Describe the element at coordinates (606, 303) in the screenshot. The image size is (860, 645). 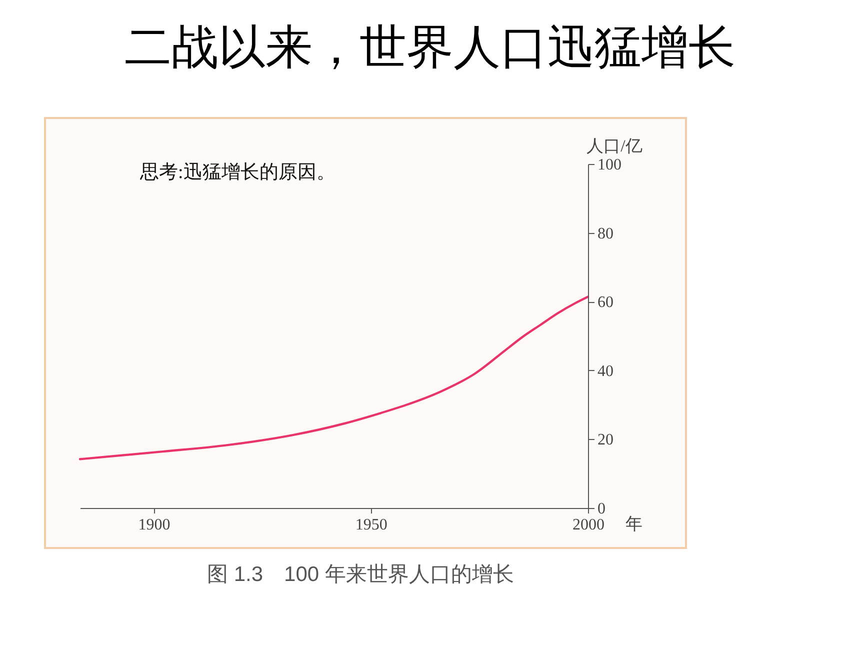
I see `y-tick-label: 60` at that location.